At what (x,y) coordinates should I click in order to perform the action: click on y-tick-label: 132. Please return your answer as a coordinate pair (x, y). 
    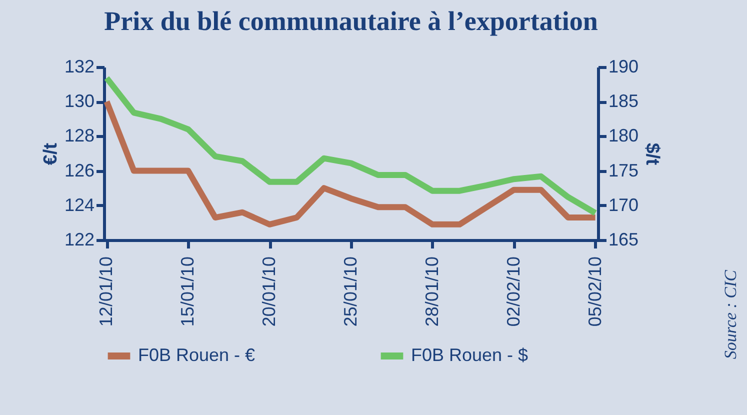
    Looking at the image, I should click on (79, 66).